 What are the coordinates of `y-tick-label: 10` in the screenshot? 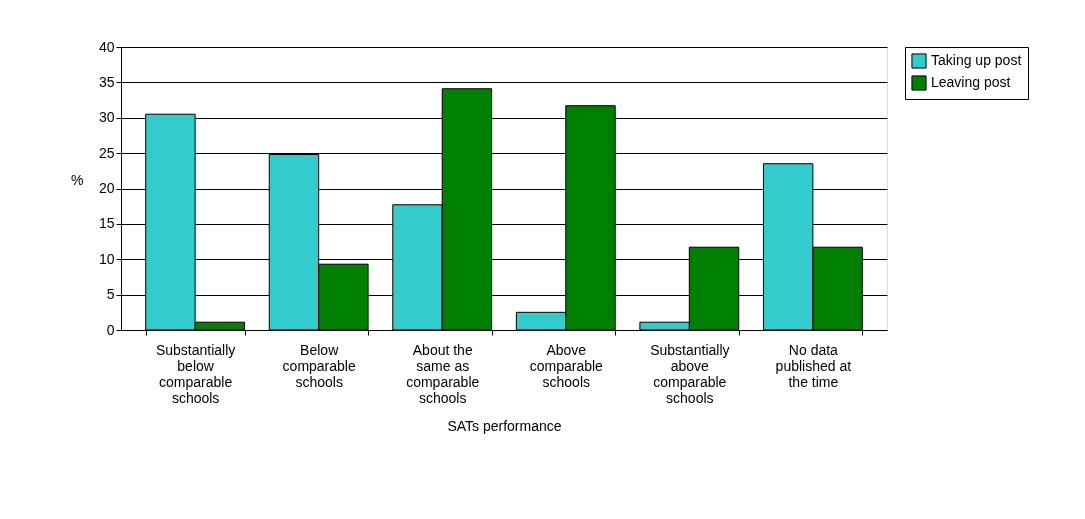 It's located at (106, 258).